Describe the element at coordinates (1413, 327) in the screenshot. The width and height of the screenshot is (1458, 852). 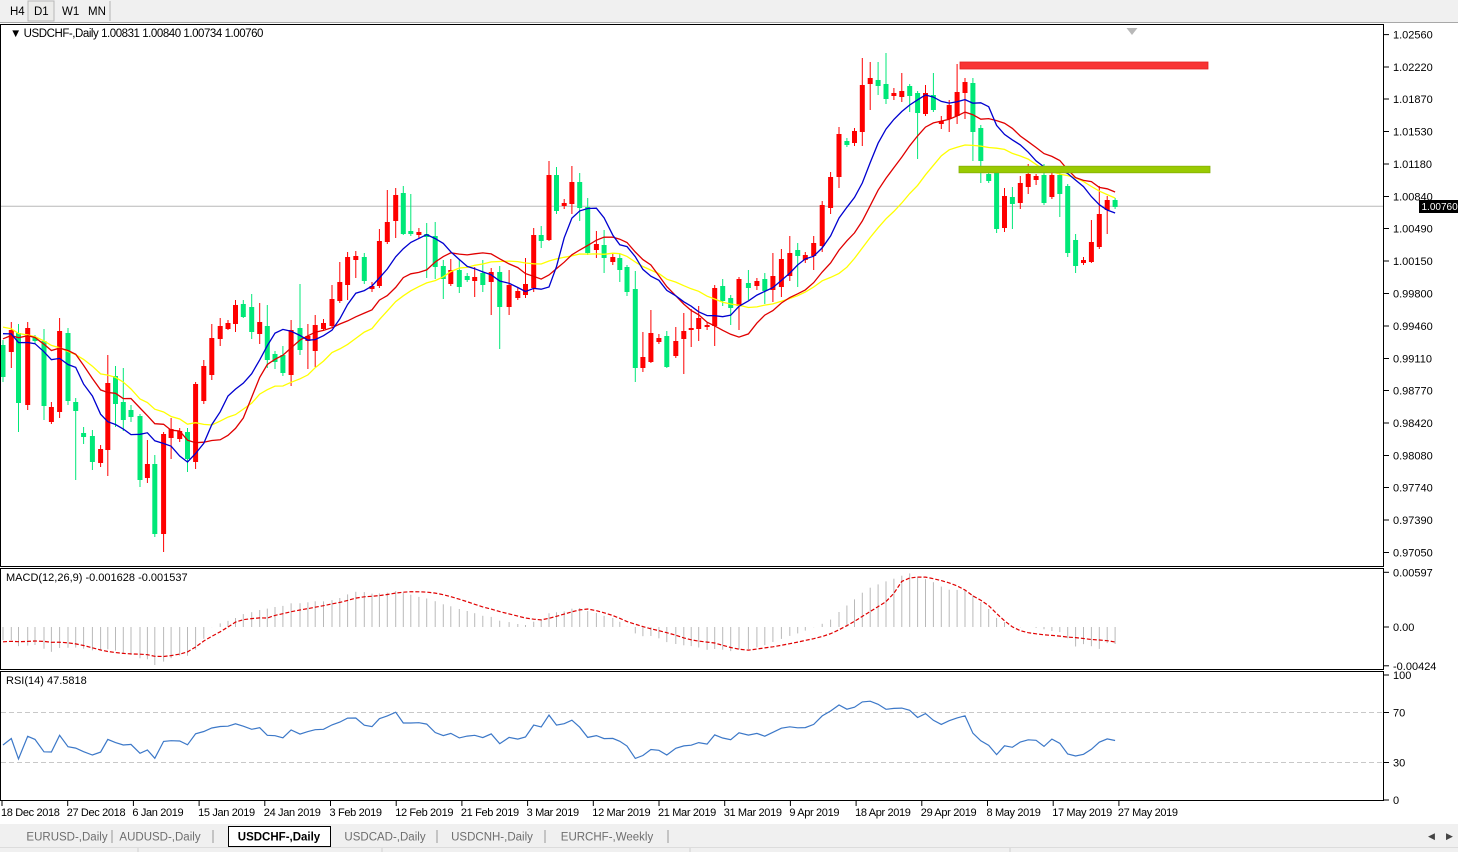
I see `svg-text: 0.99460` at that location.